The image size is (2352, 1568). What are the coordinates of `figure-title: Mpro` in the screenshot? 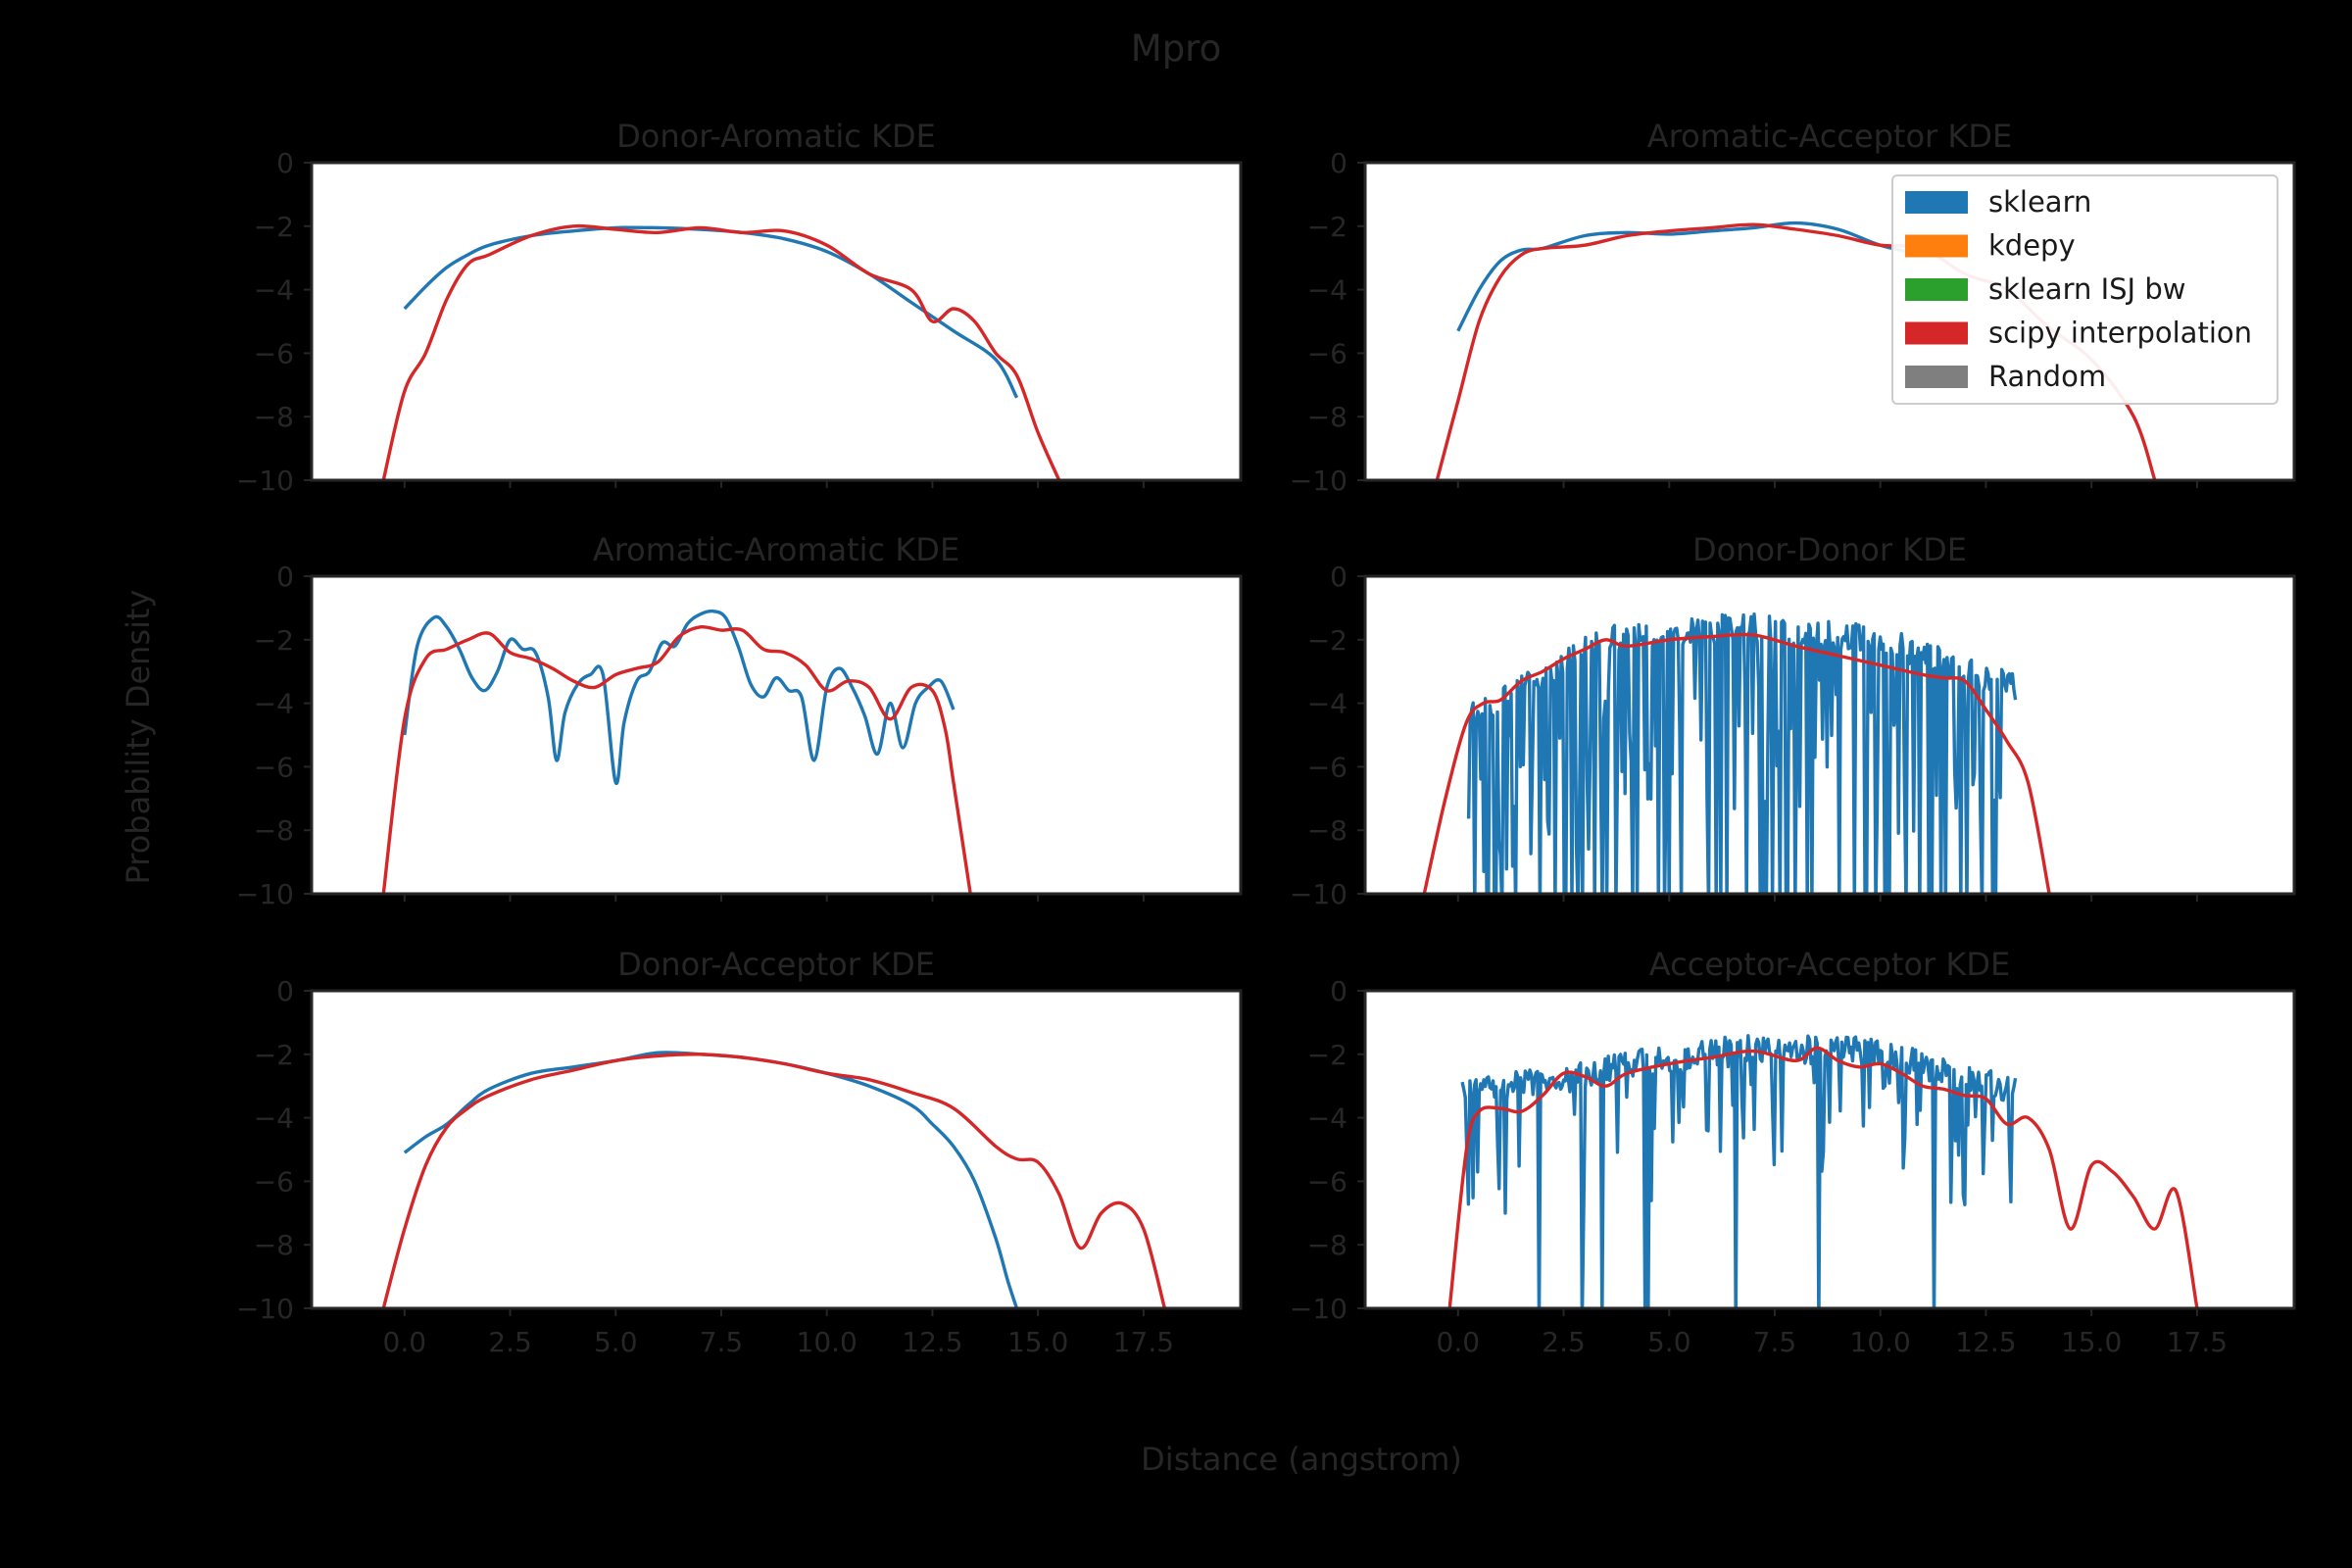 It's located at (1176, 48).